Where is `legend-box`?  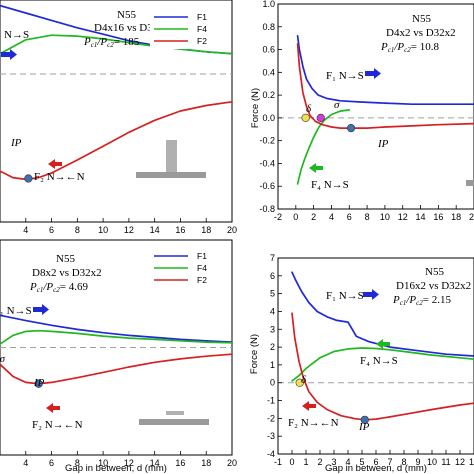 legend-box is located at coordinates (188, 267).